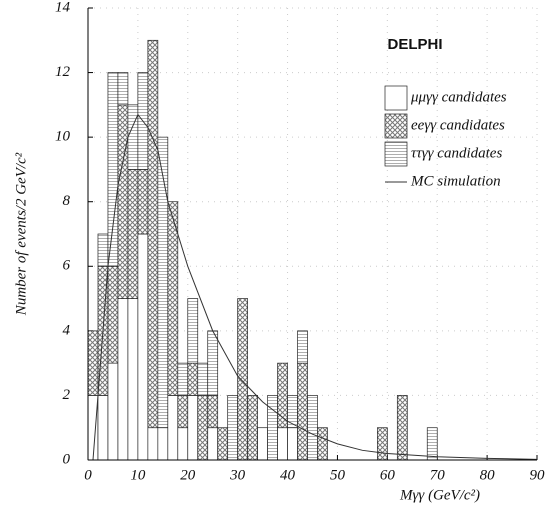  I want to click on legend-label: ττγγ candidates, so click(456, 153).